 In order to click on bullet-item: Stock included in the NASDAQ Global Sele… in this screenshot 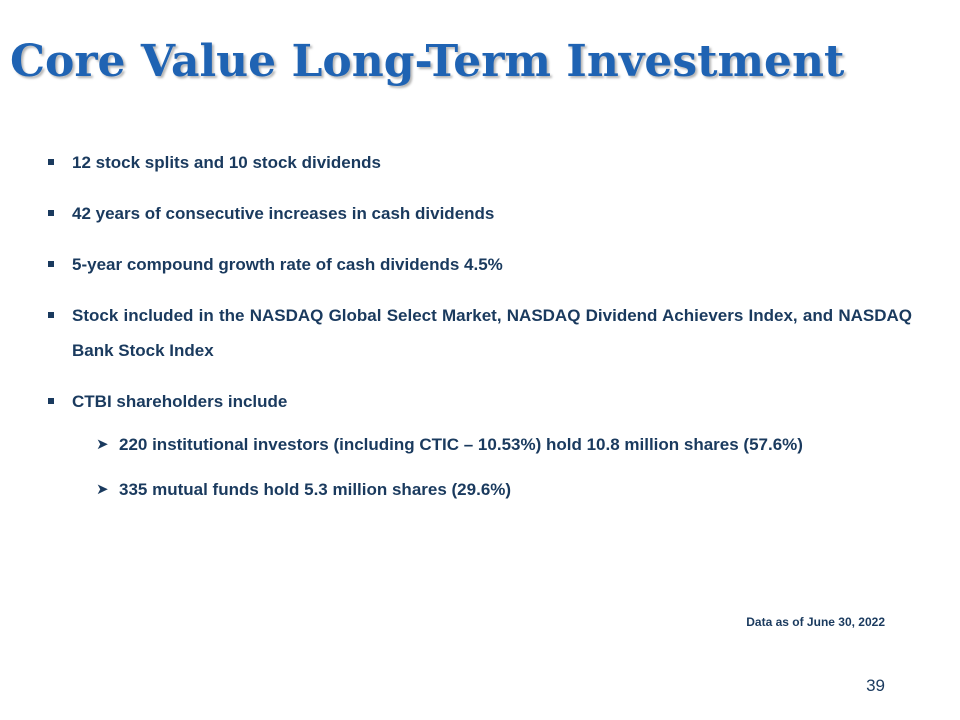, I will do `click(480, 333)`.